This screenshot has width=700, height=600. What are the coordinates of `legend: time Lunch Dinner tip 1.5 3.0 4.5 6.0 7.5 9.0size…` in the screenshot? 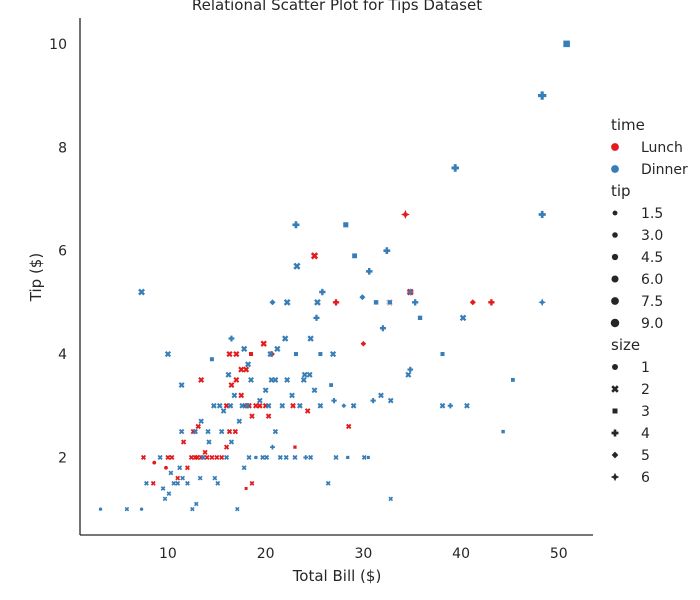 It's located at (649, 301).